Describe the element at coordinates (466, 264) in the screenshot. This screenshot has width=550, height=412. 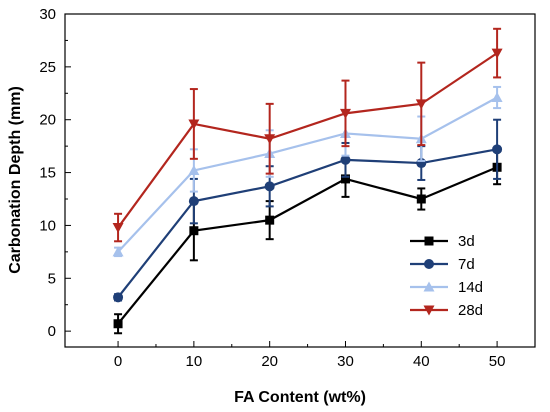
I see `legend-label-7d: 7d` at that location.